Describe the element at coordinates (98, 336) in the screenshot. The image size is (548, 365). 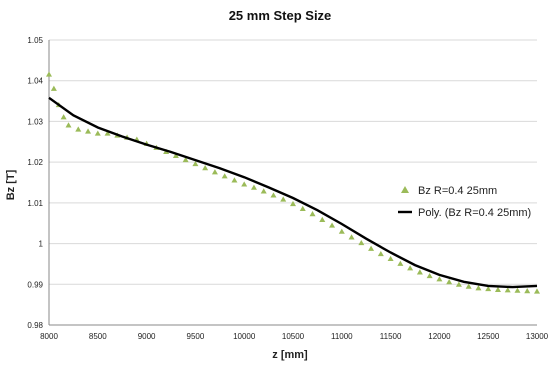
I see `x-tick-label: 8500` at that location.